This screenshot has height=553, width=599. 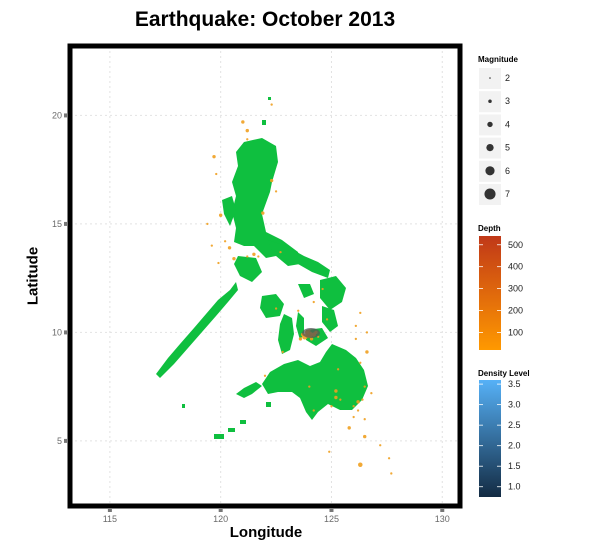 What do you see at coordinates (504, 373) in the screenshot?
I see `density-legend-title: Density Level` at bounding box center [504, 373].